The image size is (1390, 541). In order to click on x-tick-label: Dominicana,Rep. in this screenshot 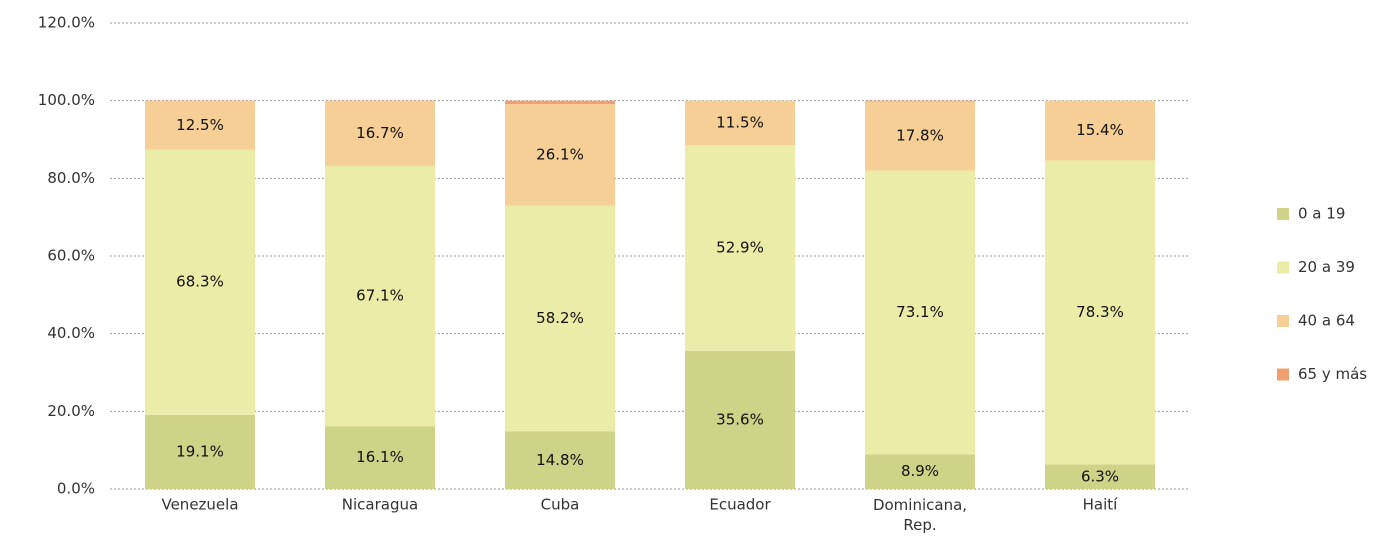, I will do `click(920, 515)`.